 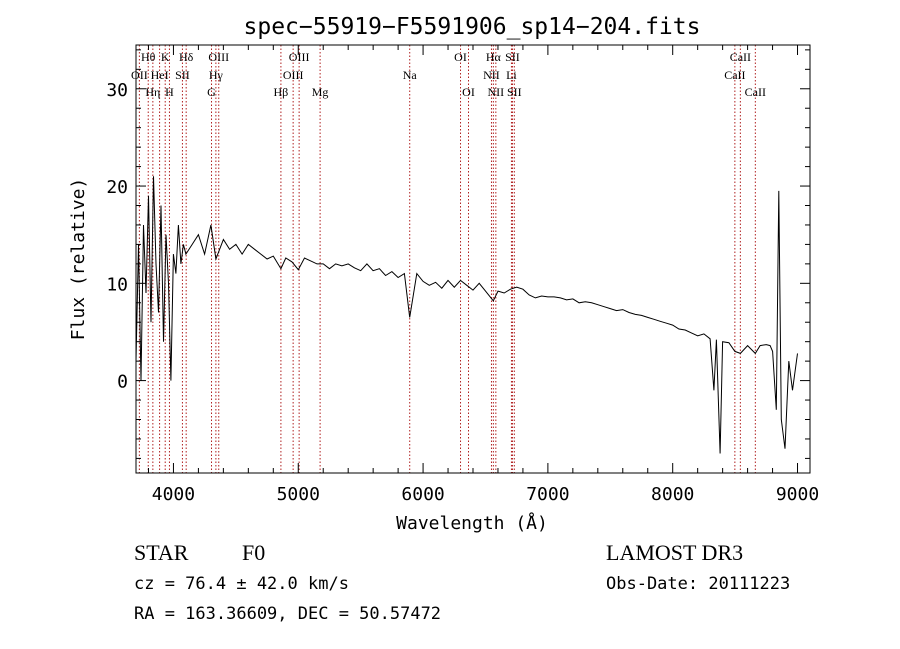 What do you see at coordinates (148, 57) in the screenshot?
I see `line-marker-label-0: Hθ` at bounding box center [148, 57].